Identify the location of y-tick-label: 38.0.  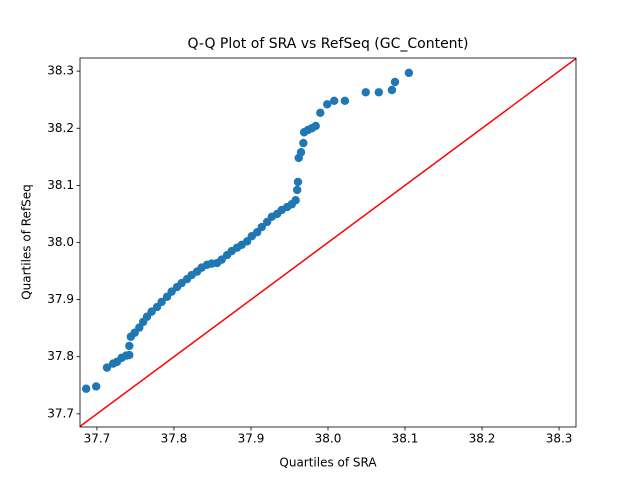
(60, 242).